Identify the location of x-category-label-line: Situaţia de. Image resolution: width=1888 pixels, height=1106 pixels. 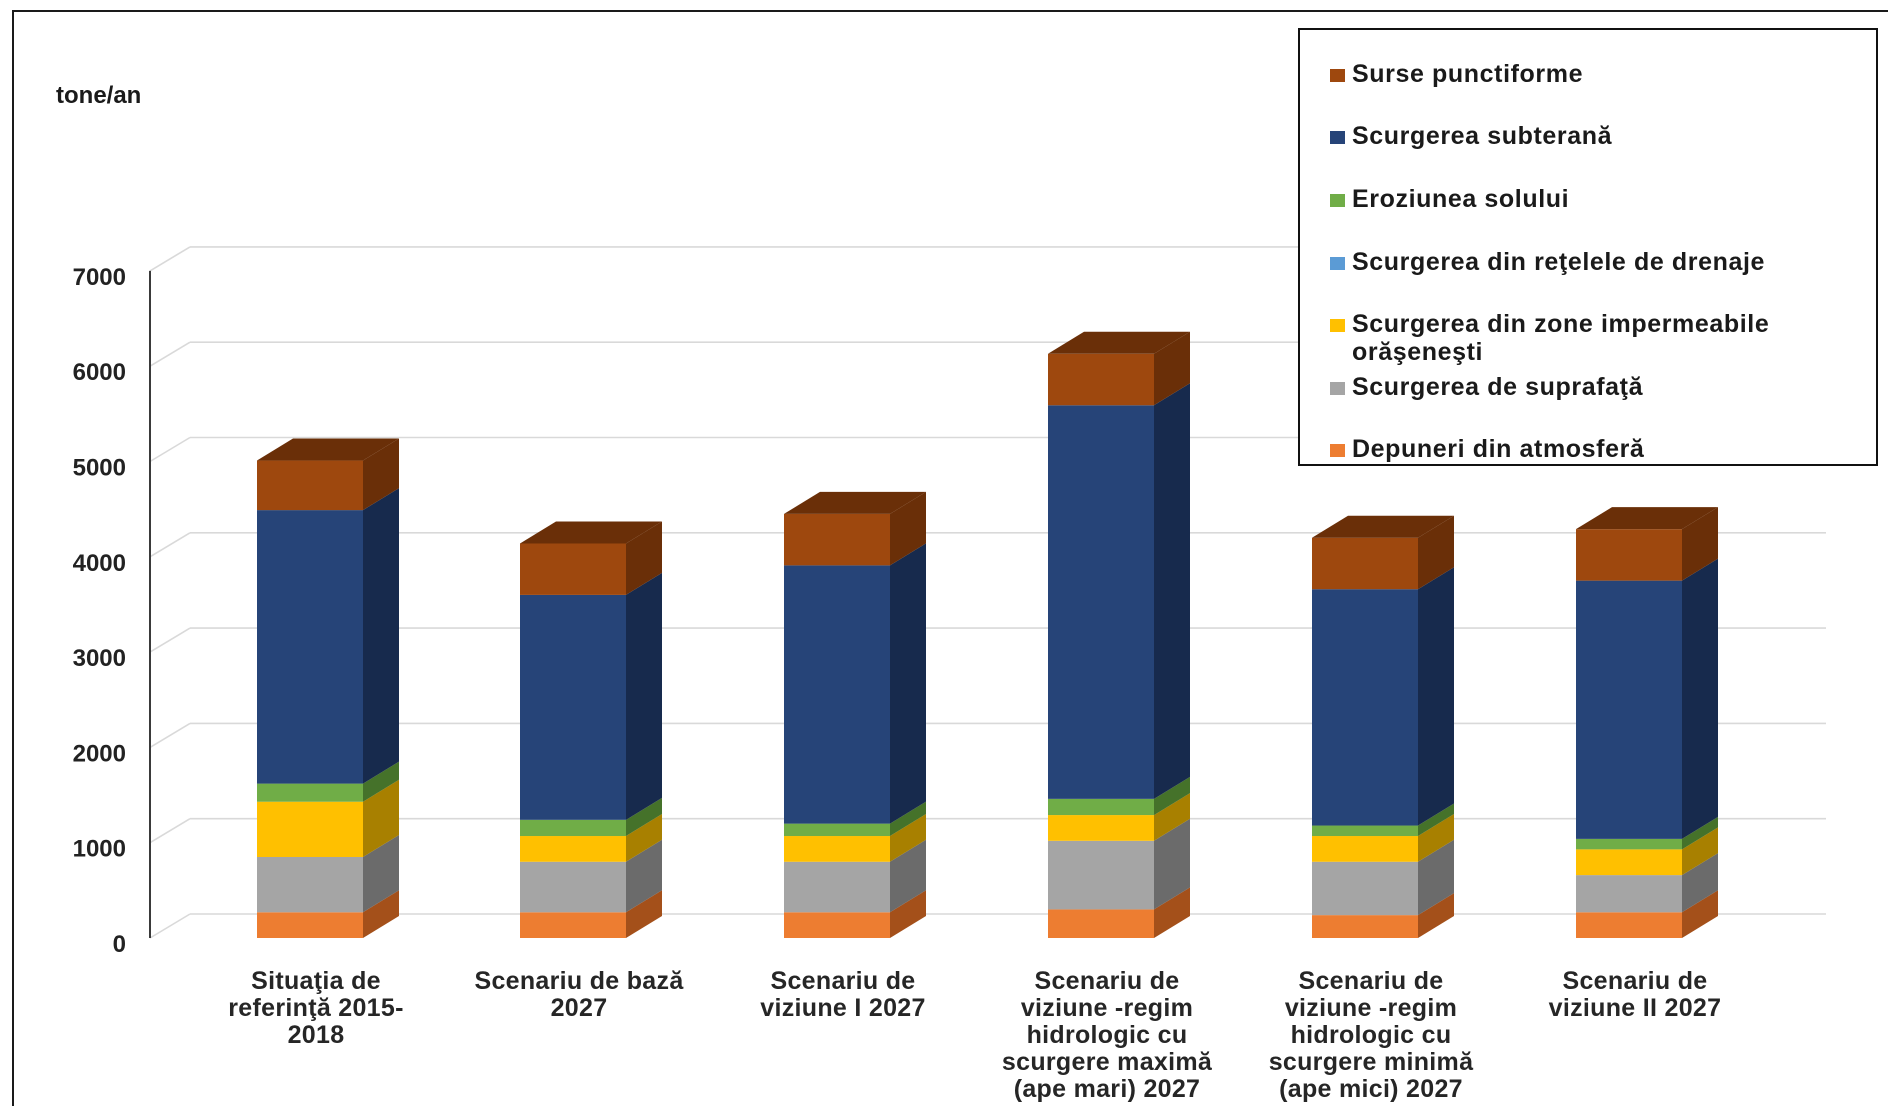
(316, 981).